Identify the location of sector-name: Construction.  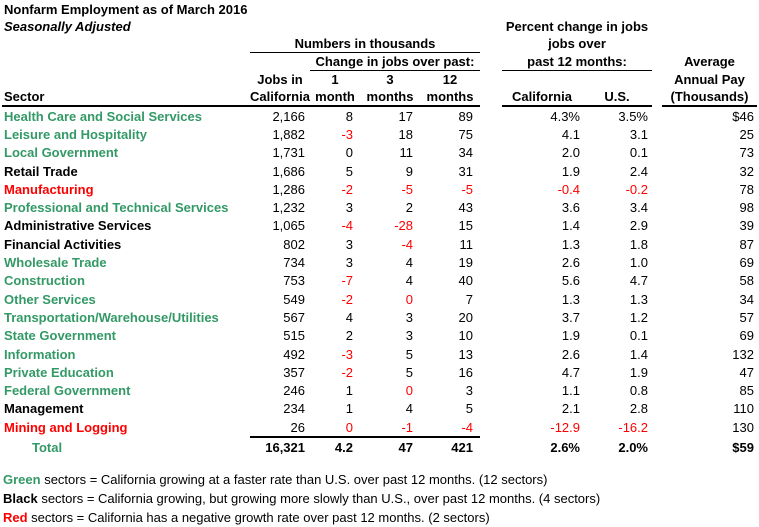
(44, 281).